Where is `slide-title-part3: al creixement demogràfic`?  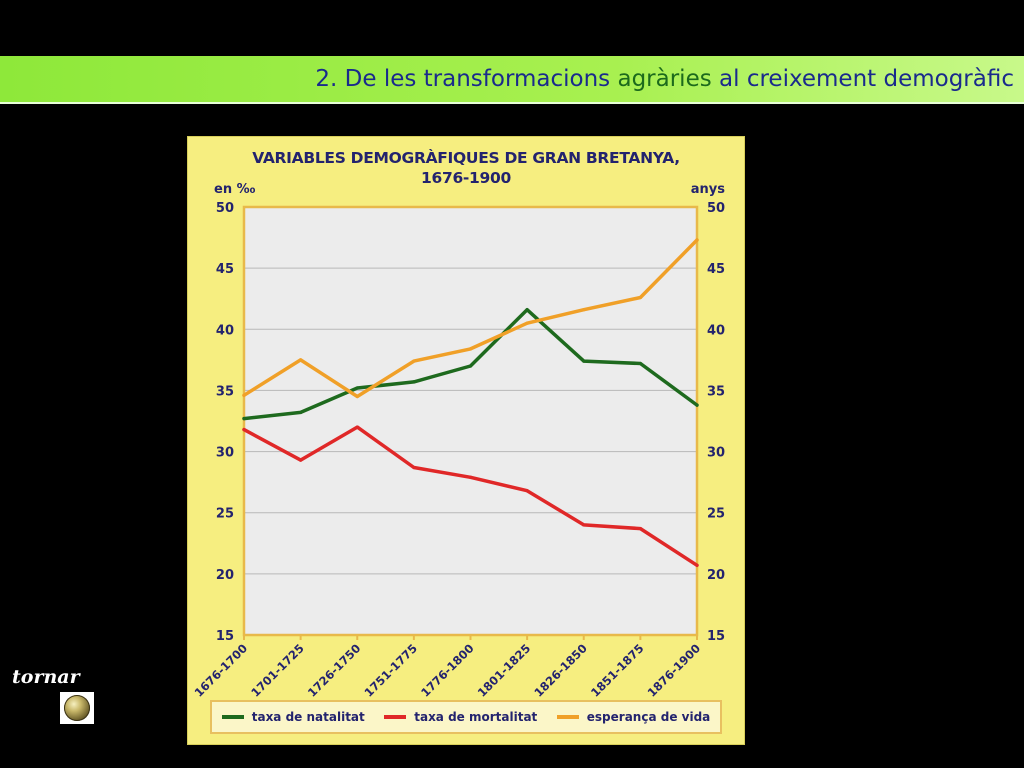
slide-title-part3: al creixement demogràfic is located at coordinates (862, 79).